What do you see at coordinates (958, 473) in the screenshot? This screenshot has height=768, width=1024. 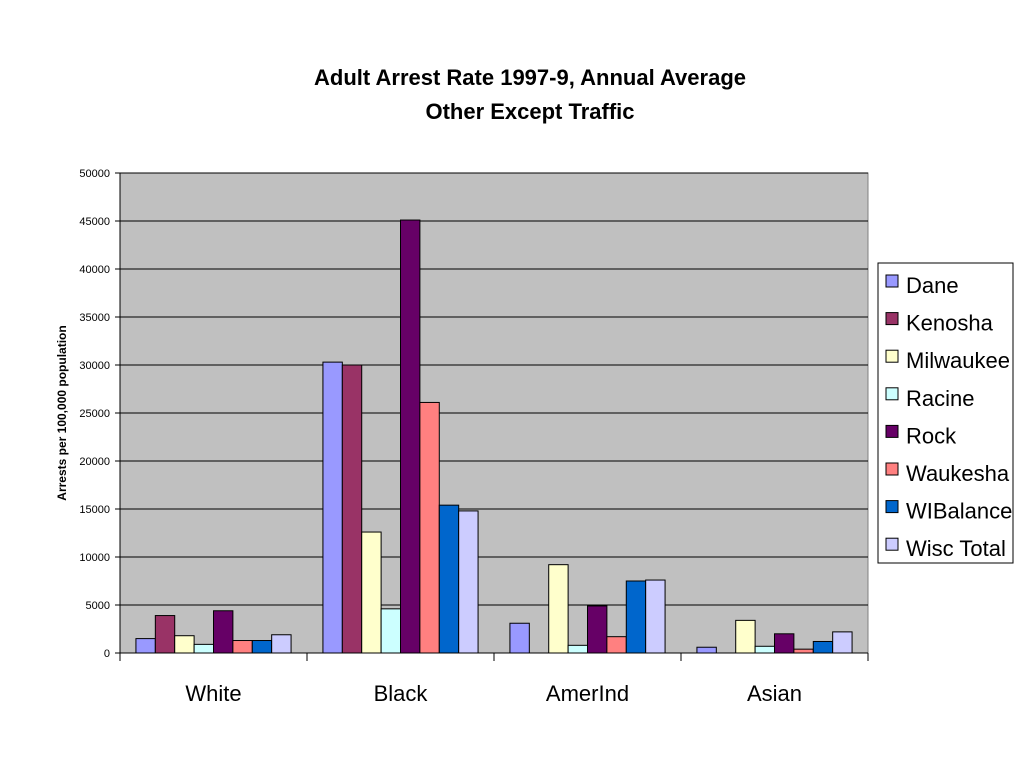 I see `legend-label: Waukesha` at bounding box center [958, 473].